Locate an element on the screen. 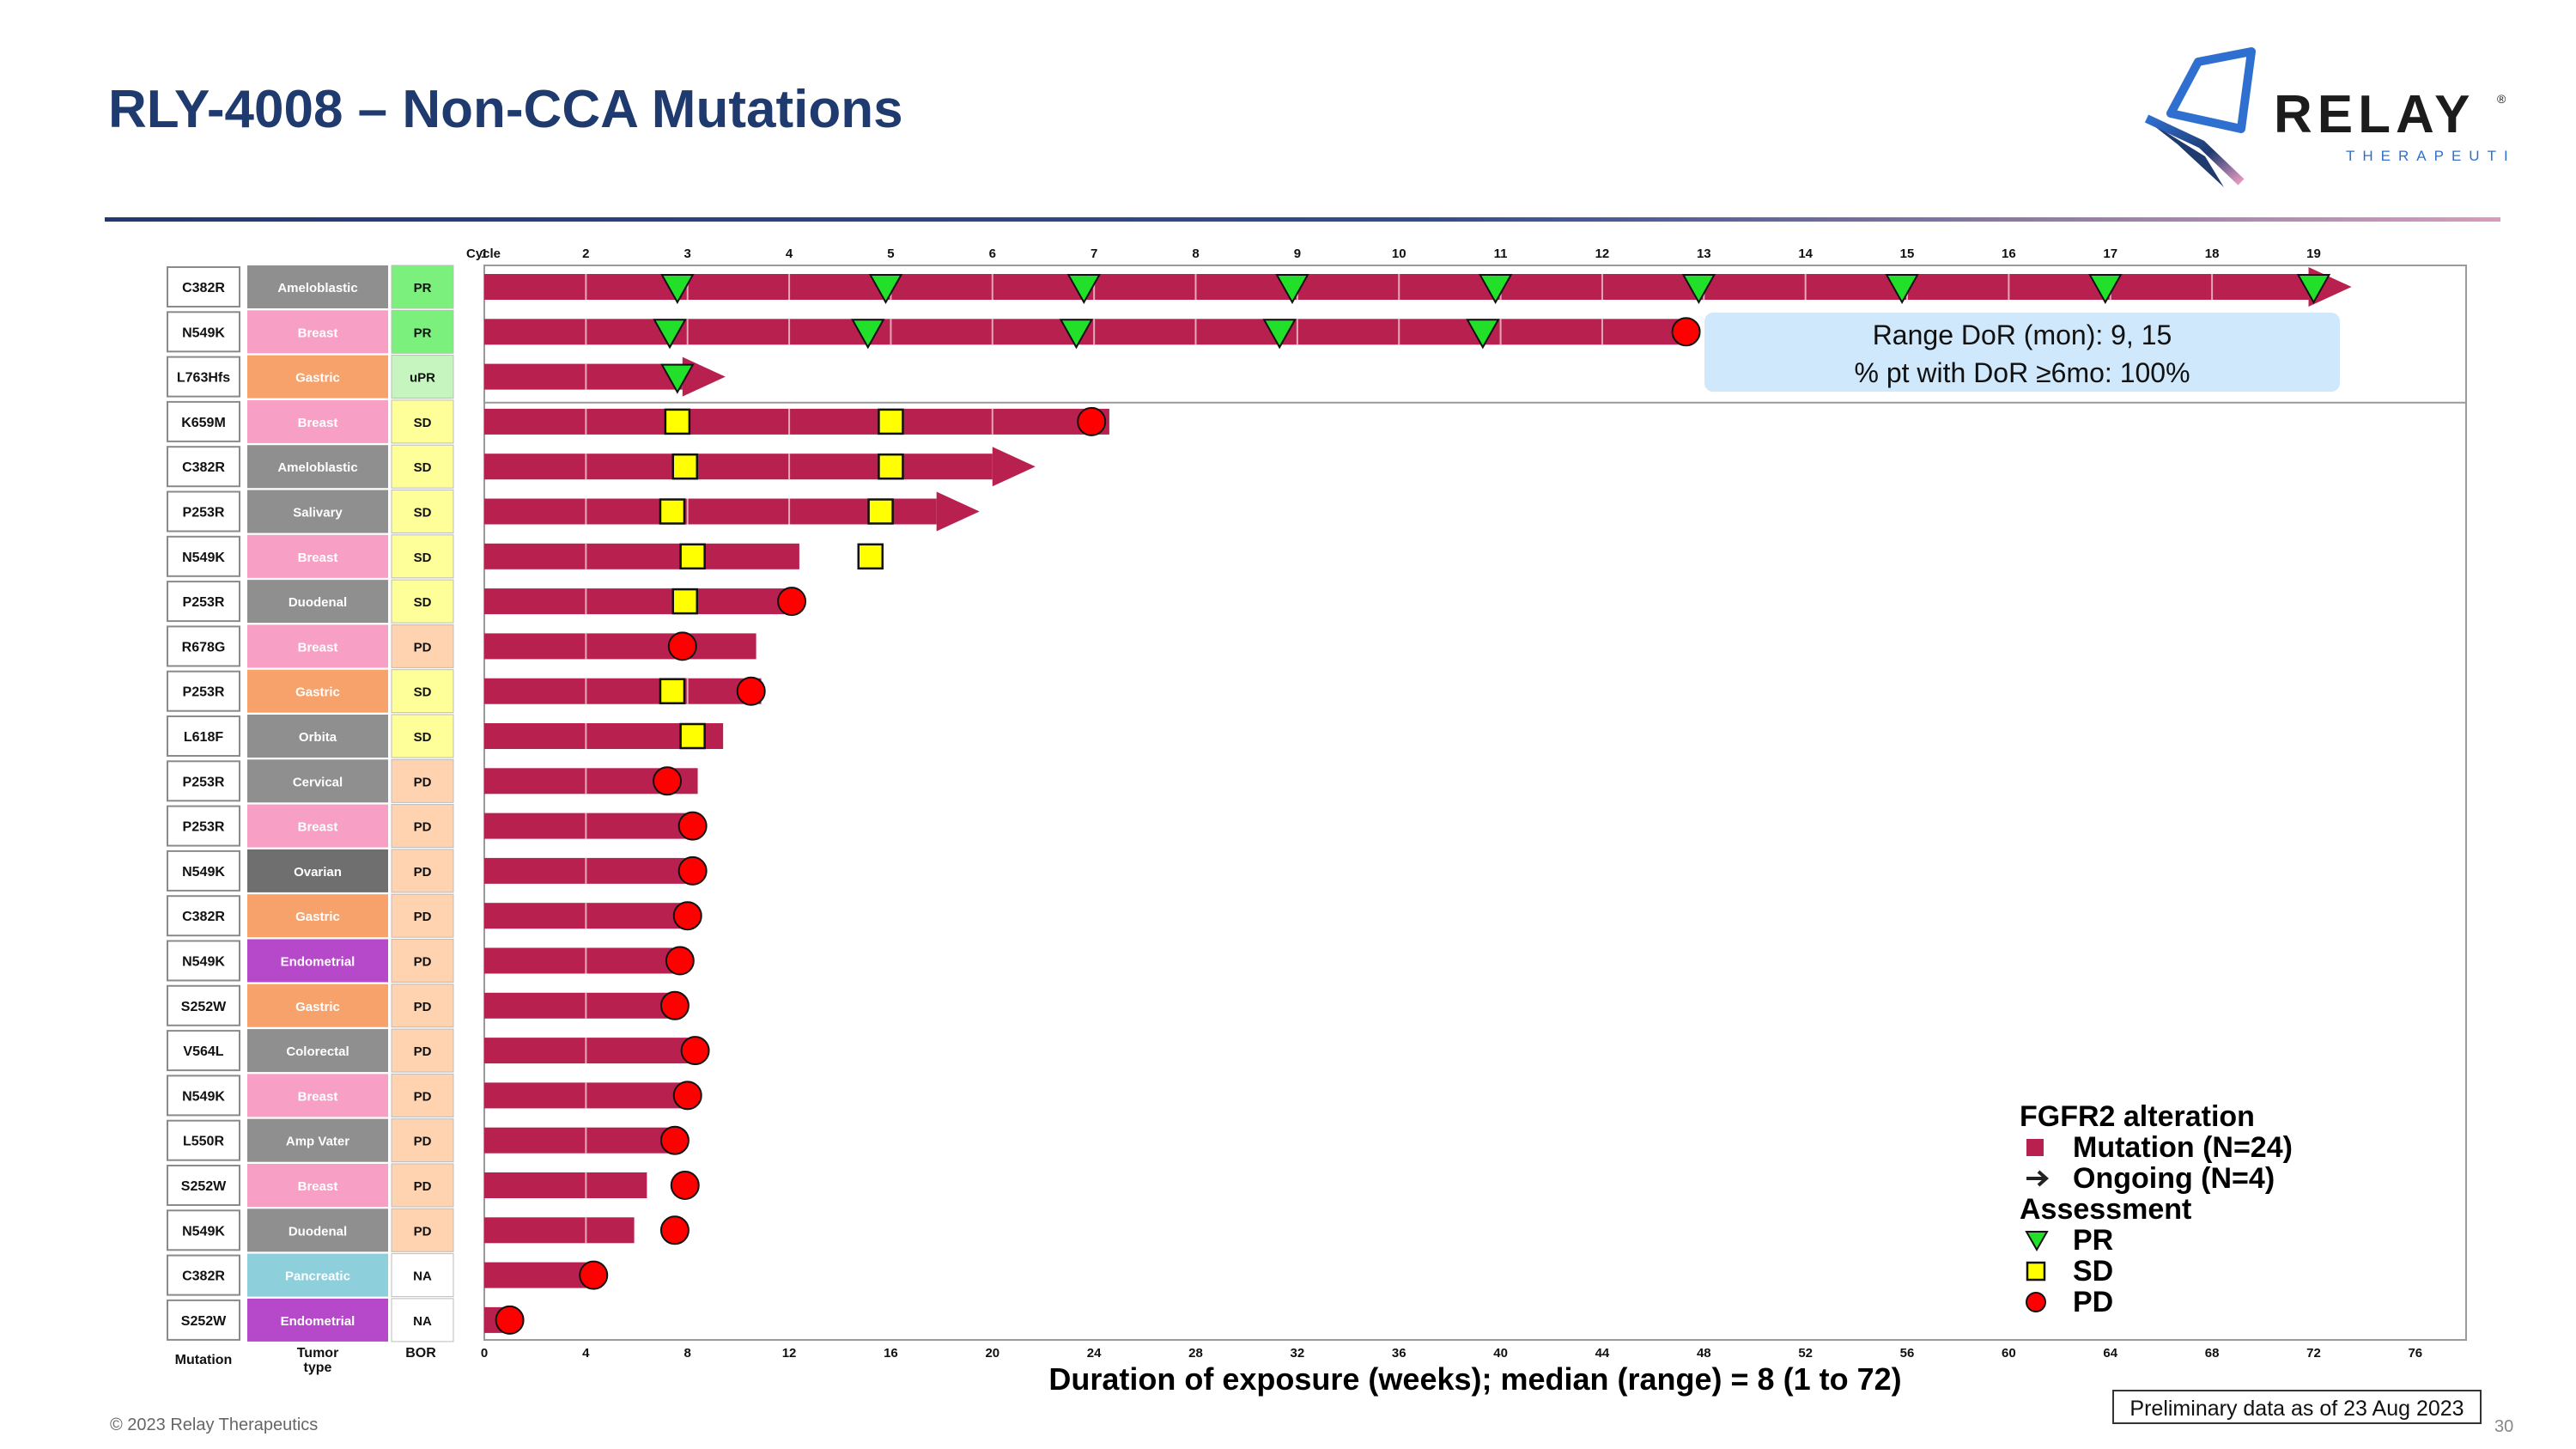 This screenshot has width=2576, height=1449. cycle-tick-label: 13 is located at coordinates (1704, 254).